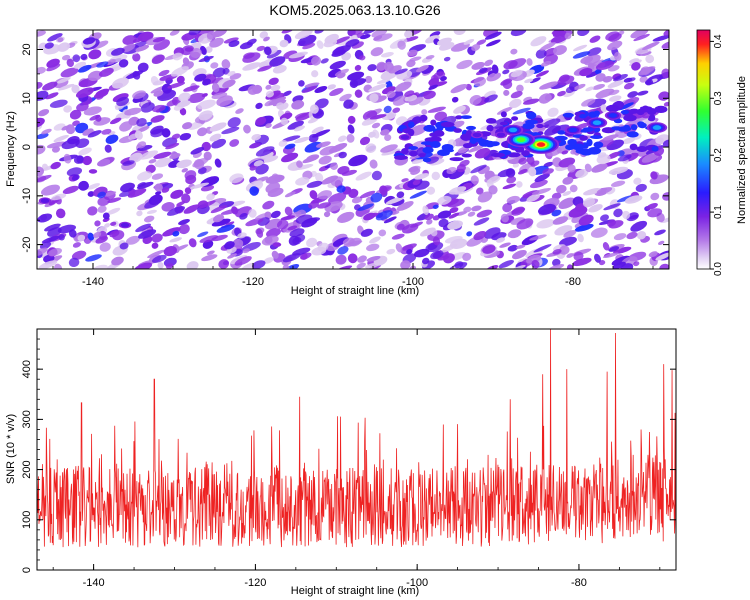  I want to click on colorbar-tick-label: 0.2, so click(718, 155).